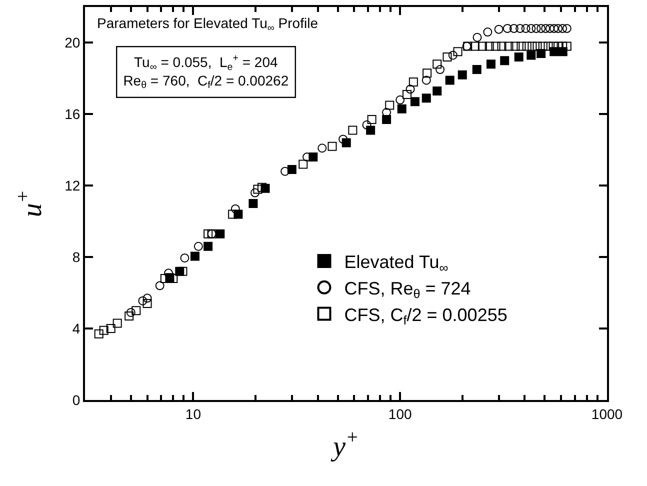 Image resolution: width=647 pixels, height=486 pixels. I want to click on annotation: Parameters for Elevated Tu$_{∞}$ Profile, so click(207, 24).